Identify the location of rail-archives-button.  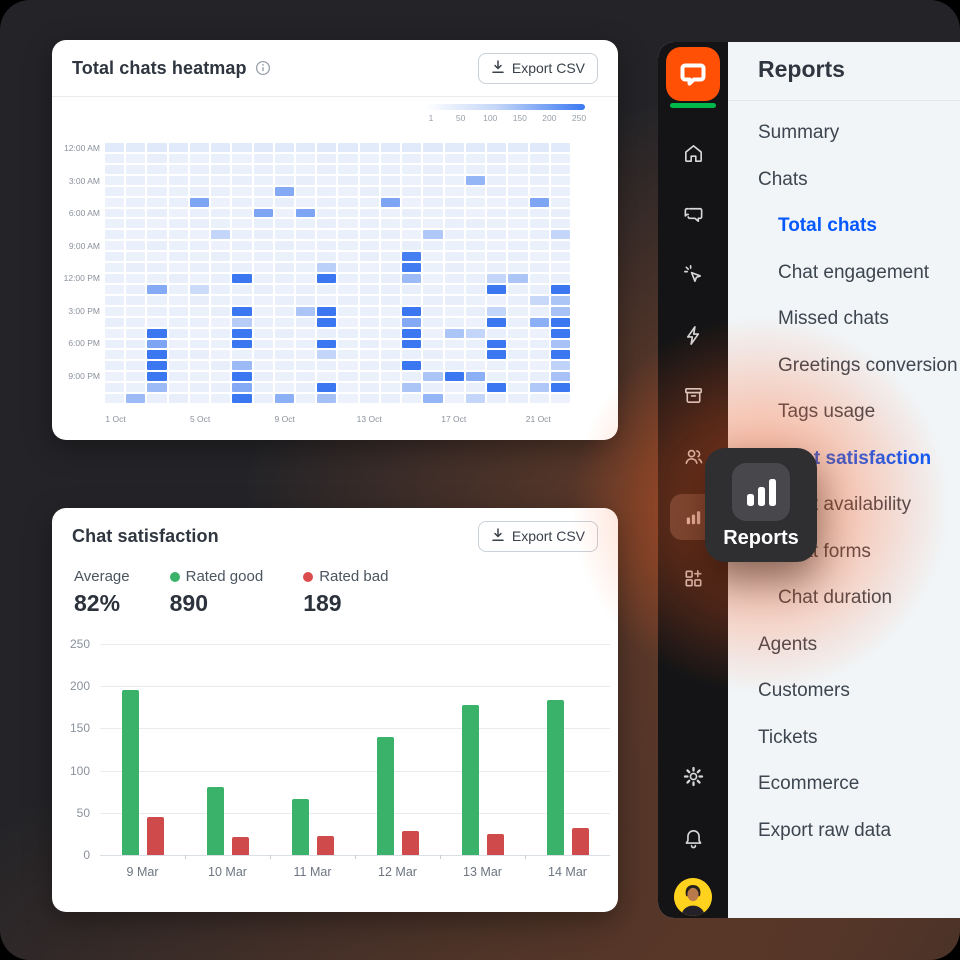
(693, 395).